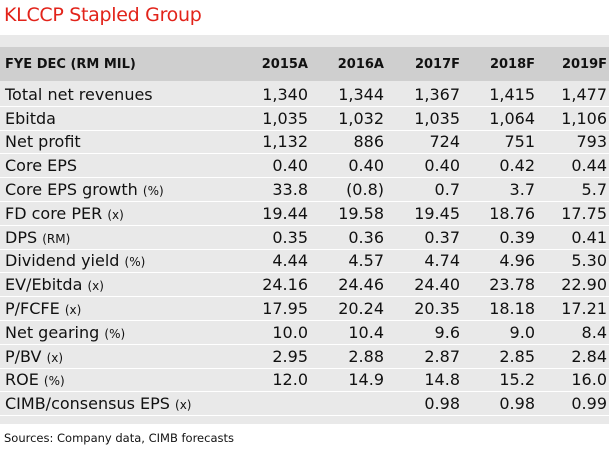  I want to click on row-label: CIMB/consensus EPS (x), so click(125, 403).